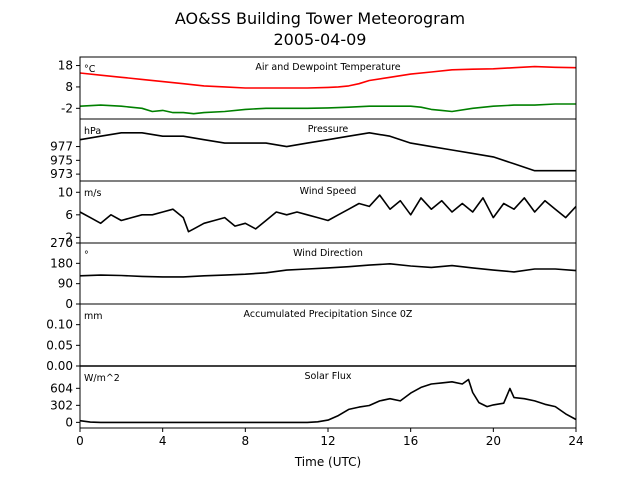 This screenshot has width=640, height=480. I want to click on solar-flux-y-tick-label: 302, so click(61, 405).